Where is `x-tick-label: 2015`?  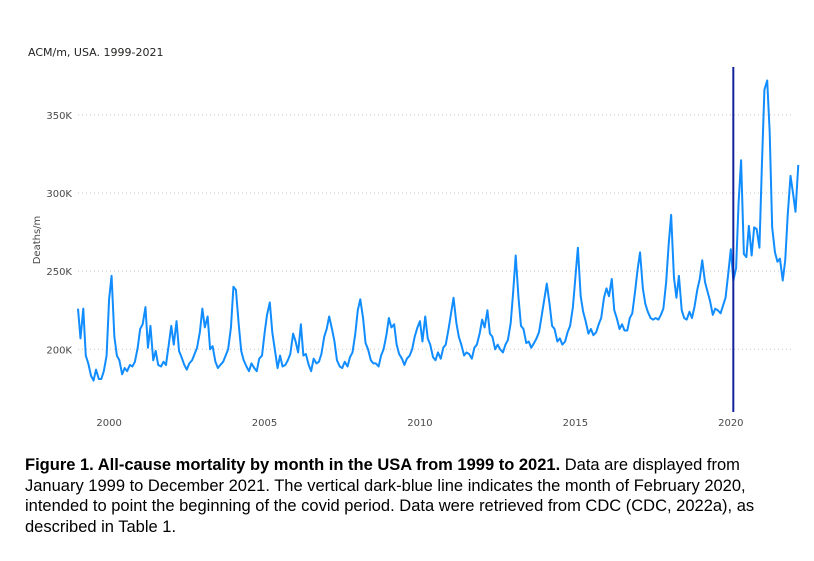 x-tick-label: 2015 is located at coordinates (575, 423).